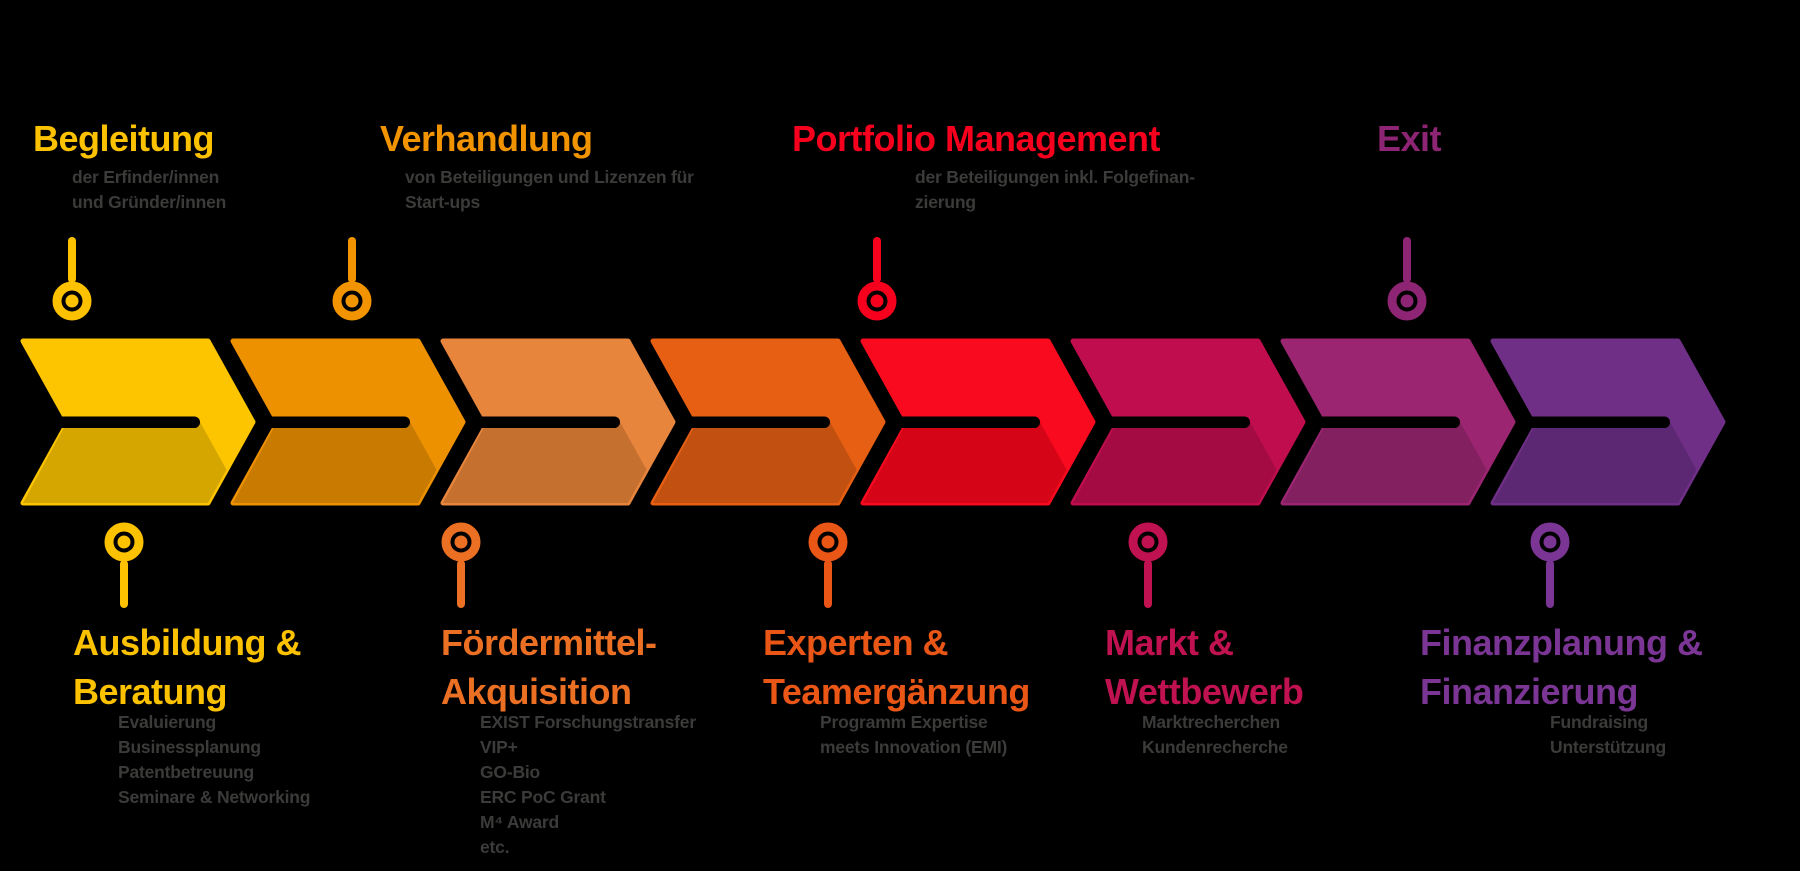 This screenshot has height=871, width=1800. Describe the element at coordinates (568, 667) in the screenshot. I see `stage-title: Fördermittel- Akquisition` at that location.